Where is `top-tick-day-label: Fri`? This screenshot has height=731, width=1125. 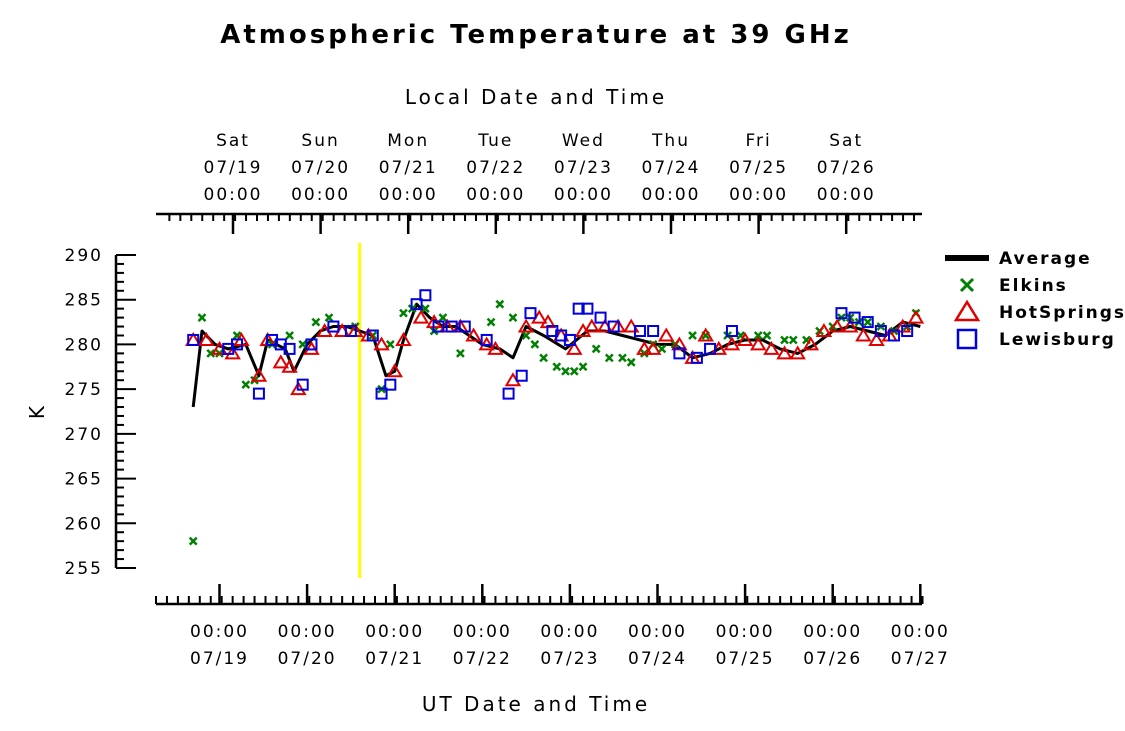 top-tick-day-label: Fri is located at coordinates (758, 141).